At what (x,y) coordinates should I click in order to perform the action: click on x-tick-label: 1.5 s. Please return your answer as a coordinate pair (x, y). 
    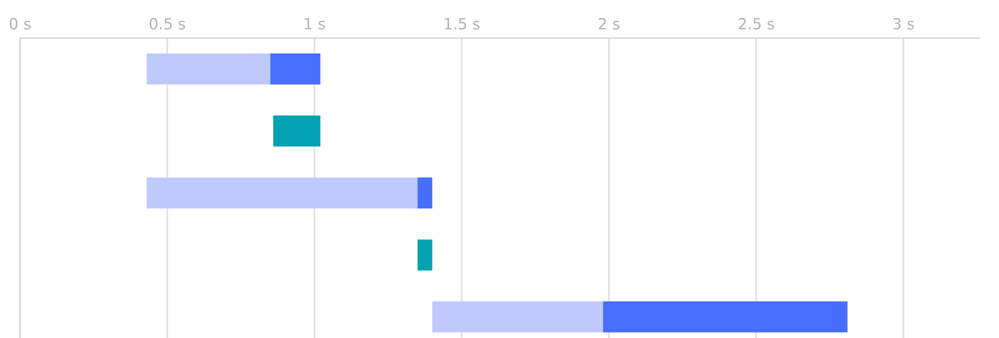
    Looking at the image, I should click on (462, 24).